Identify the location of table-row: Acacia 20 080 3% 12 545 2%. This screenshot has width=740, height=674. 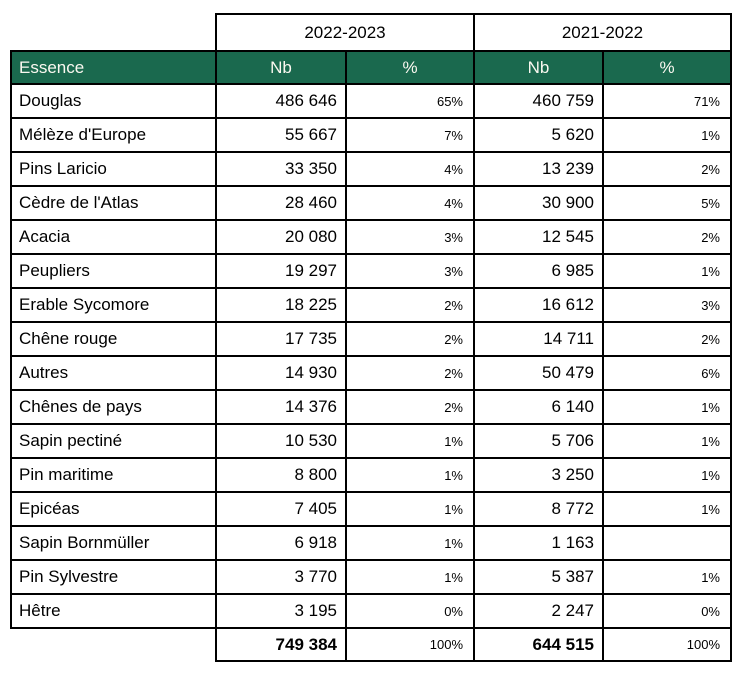
(371, 237).